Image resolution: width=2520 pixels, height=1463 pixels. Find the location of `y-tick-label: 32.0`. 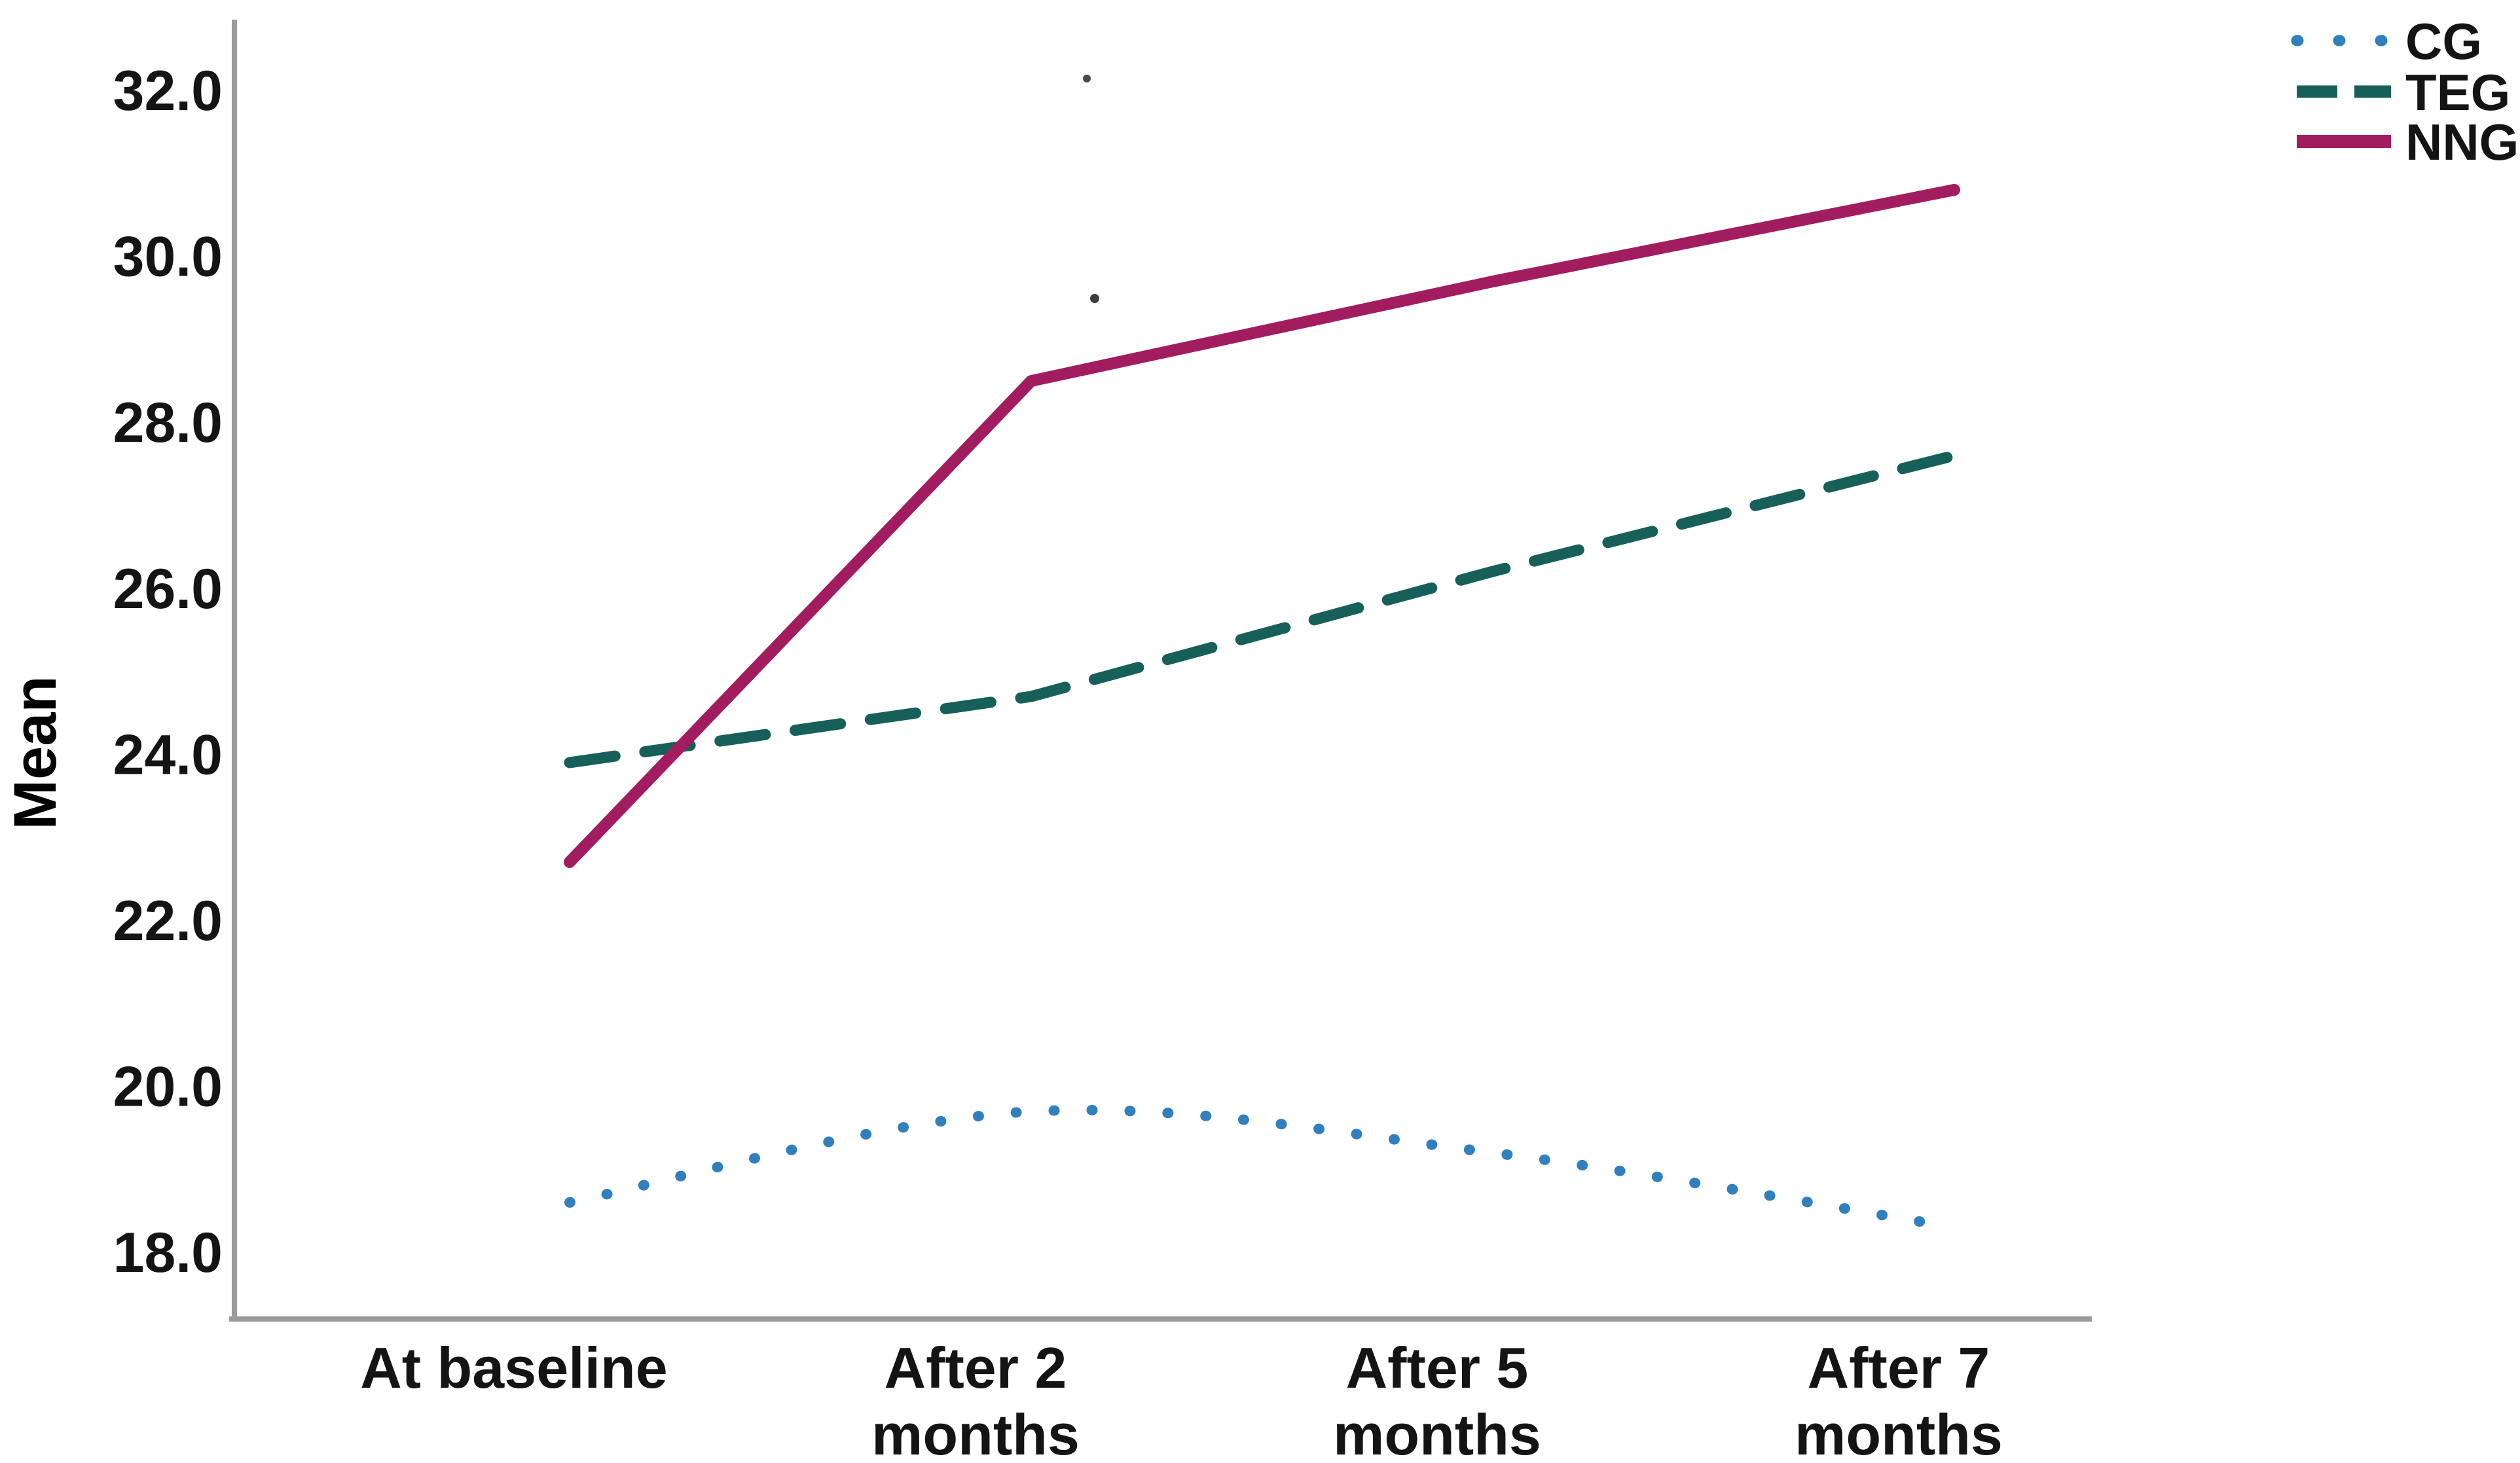

y-tick-label: 32.0 is located at coordinates (168, 91).